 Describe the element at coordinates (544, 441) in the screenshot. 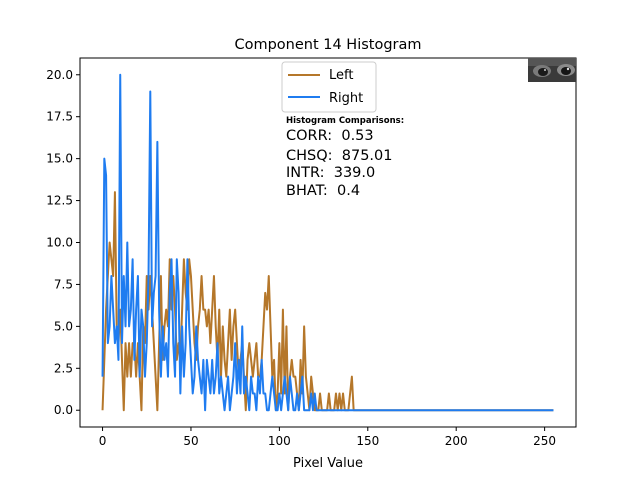

I see `x-tick-label: 250` at that location.